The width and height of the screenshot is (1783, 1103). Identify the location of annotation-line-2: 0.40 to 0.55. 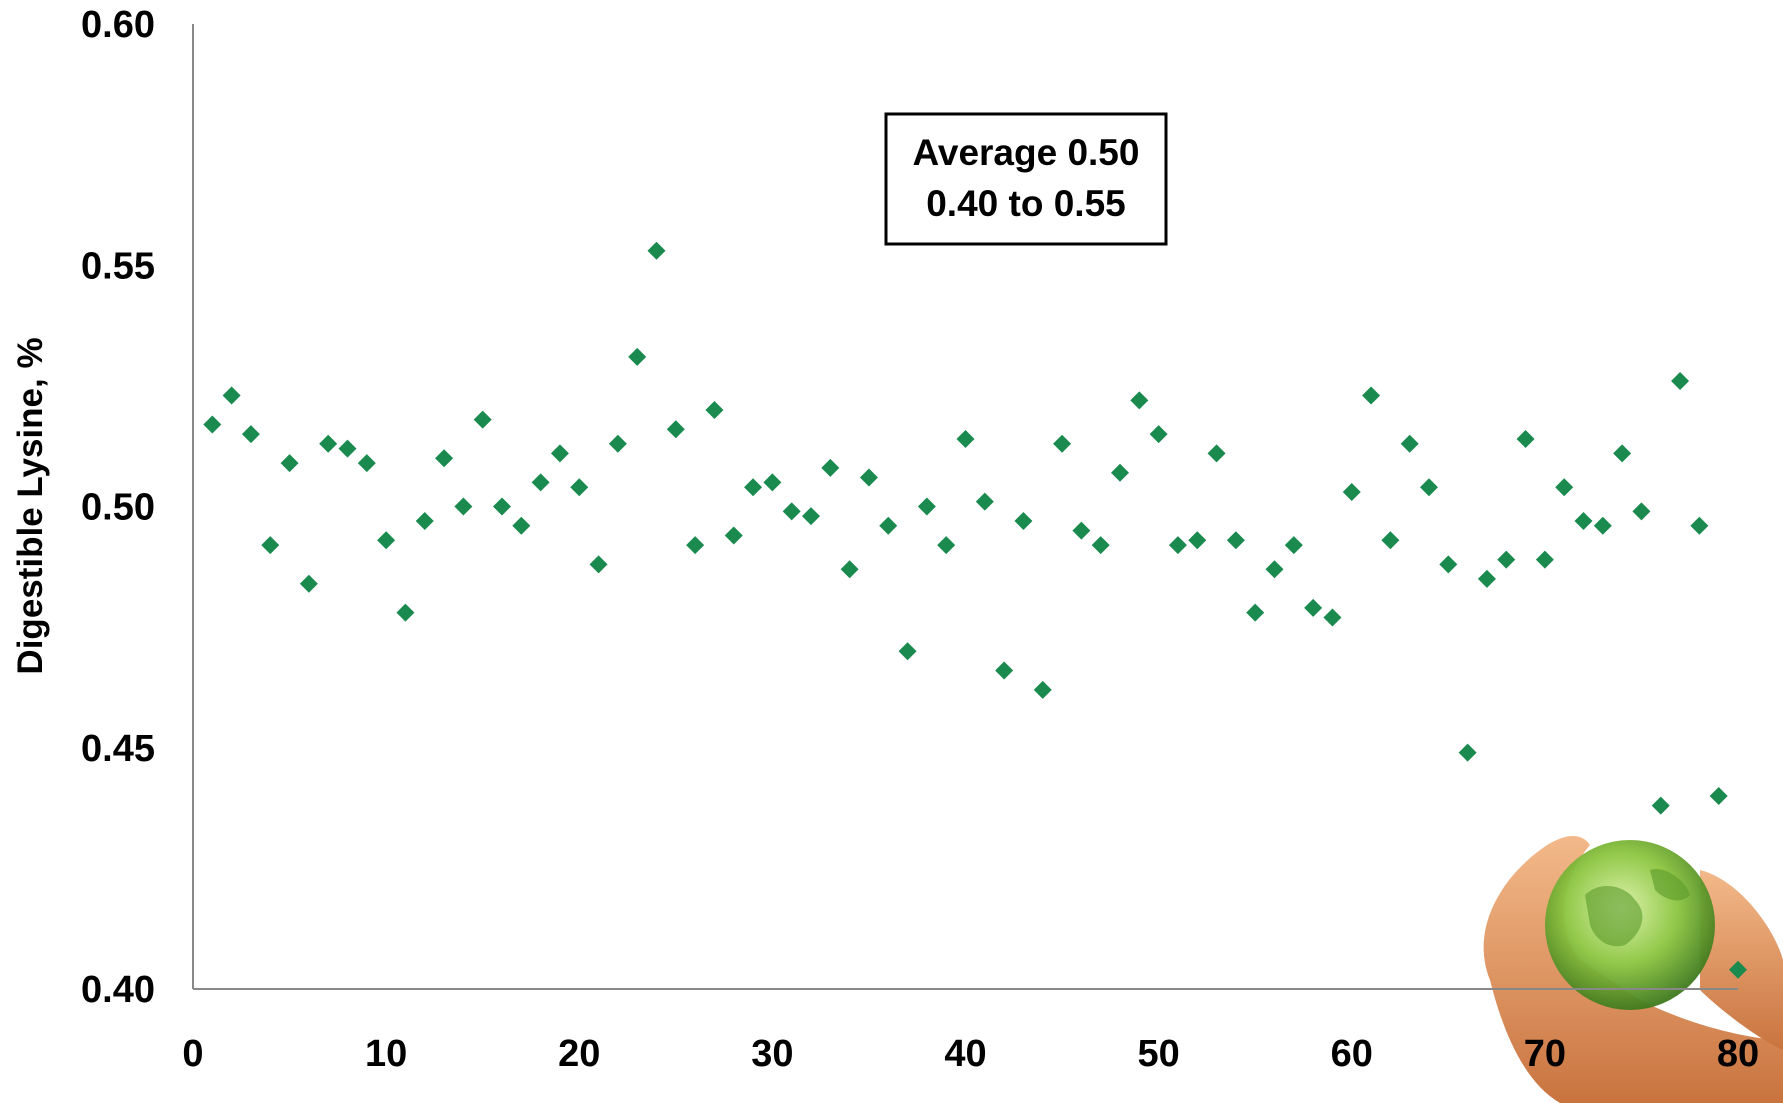
(1026, 203).